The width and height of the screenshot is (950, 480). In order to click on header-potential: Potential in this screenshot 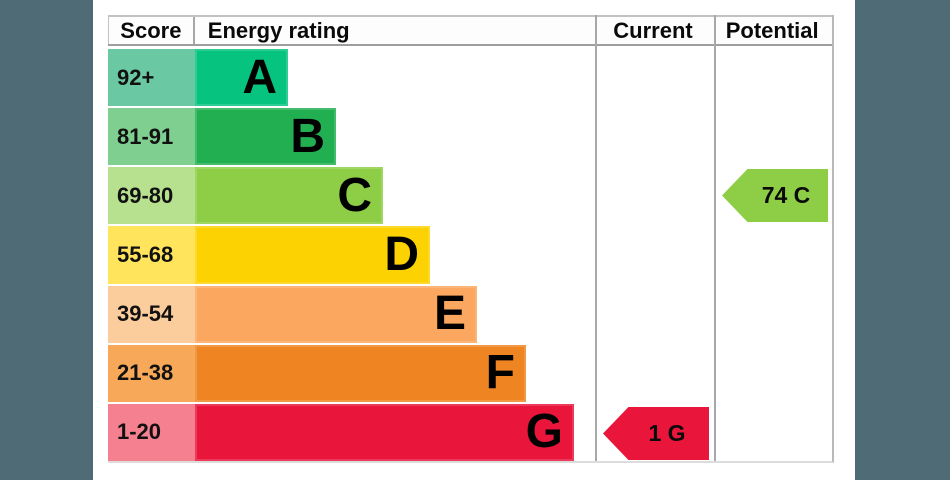, I will do `click(772, 30)`.